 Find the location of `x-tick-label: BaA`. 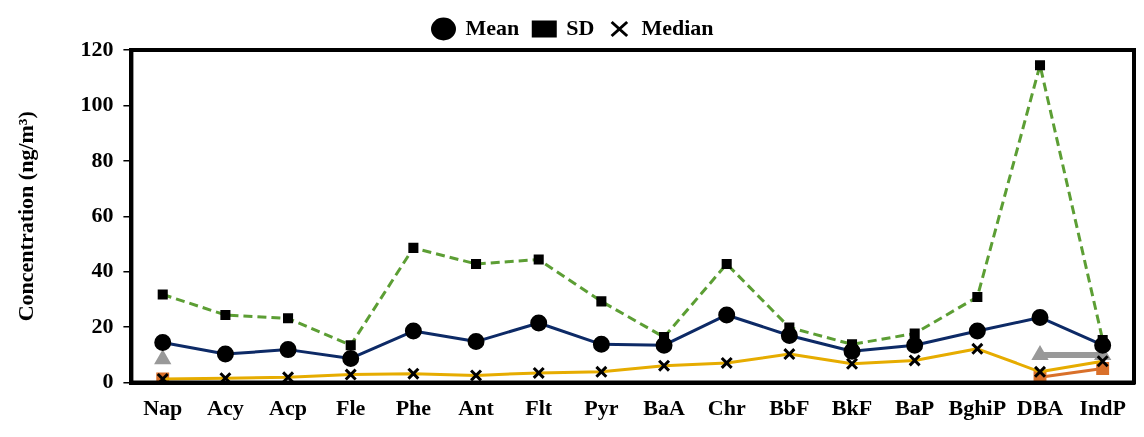

x-tick-label: BaA is located at coordinates (664, 408).